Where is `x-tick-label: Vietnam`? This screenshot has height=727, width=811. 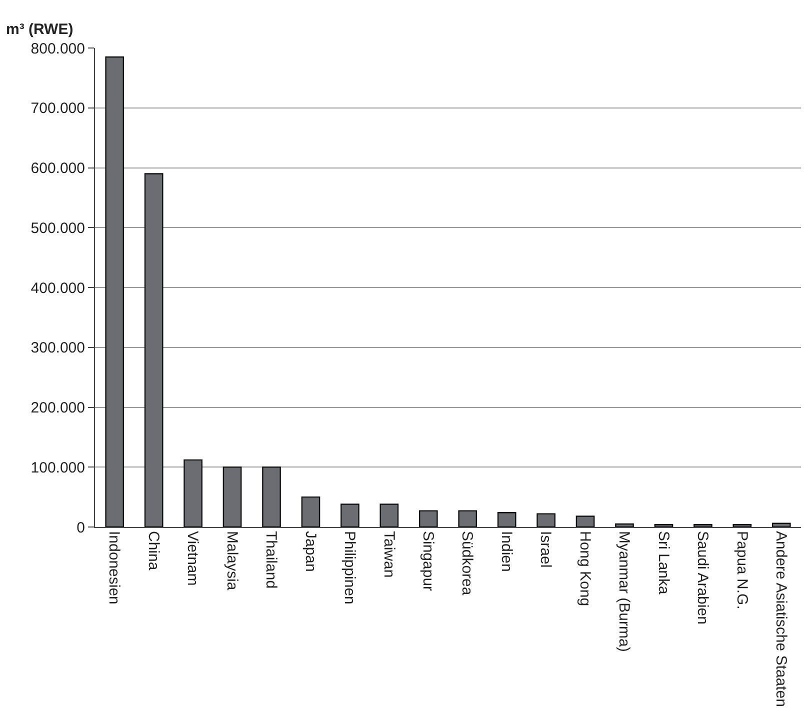
x-tick-label: Vietnam is located at coordinates (193, 558).